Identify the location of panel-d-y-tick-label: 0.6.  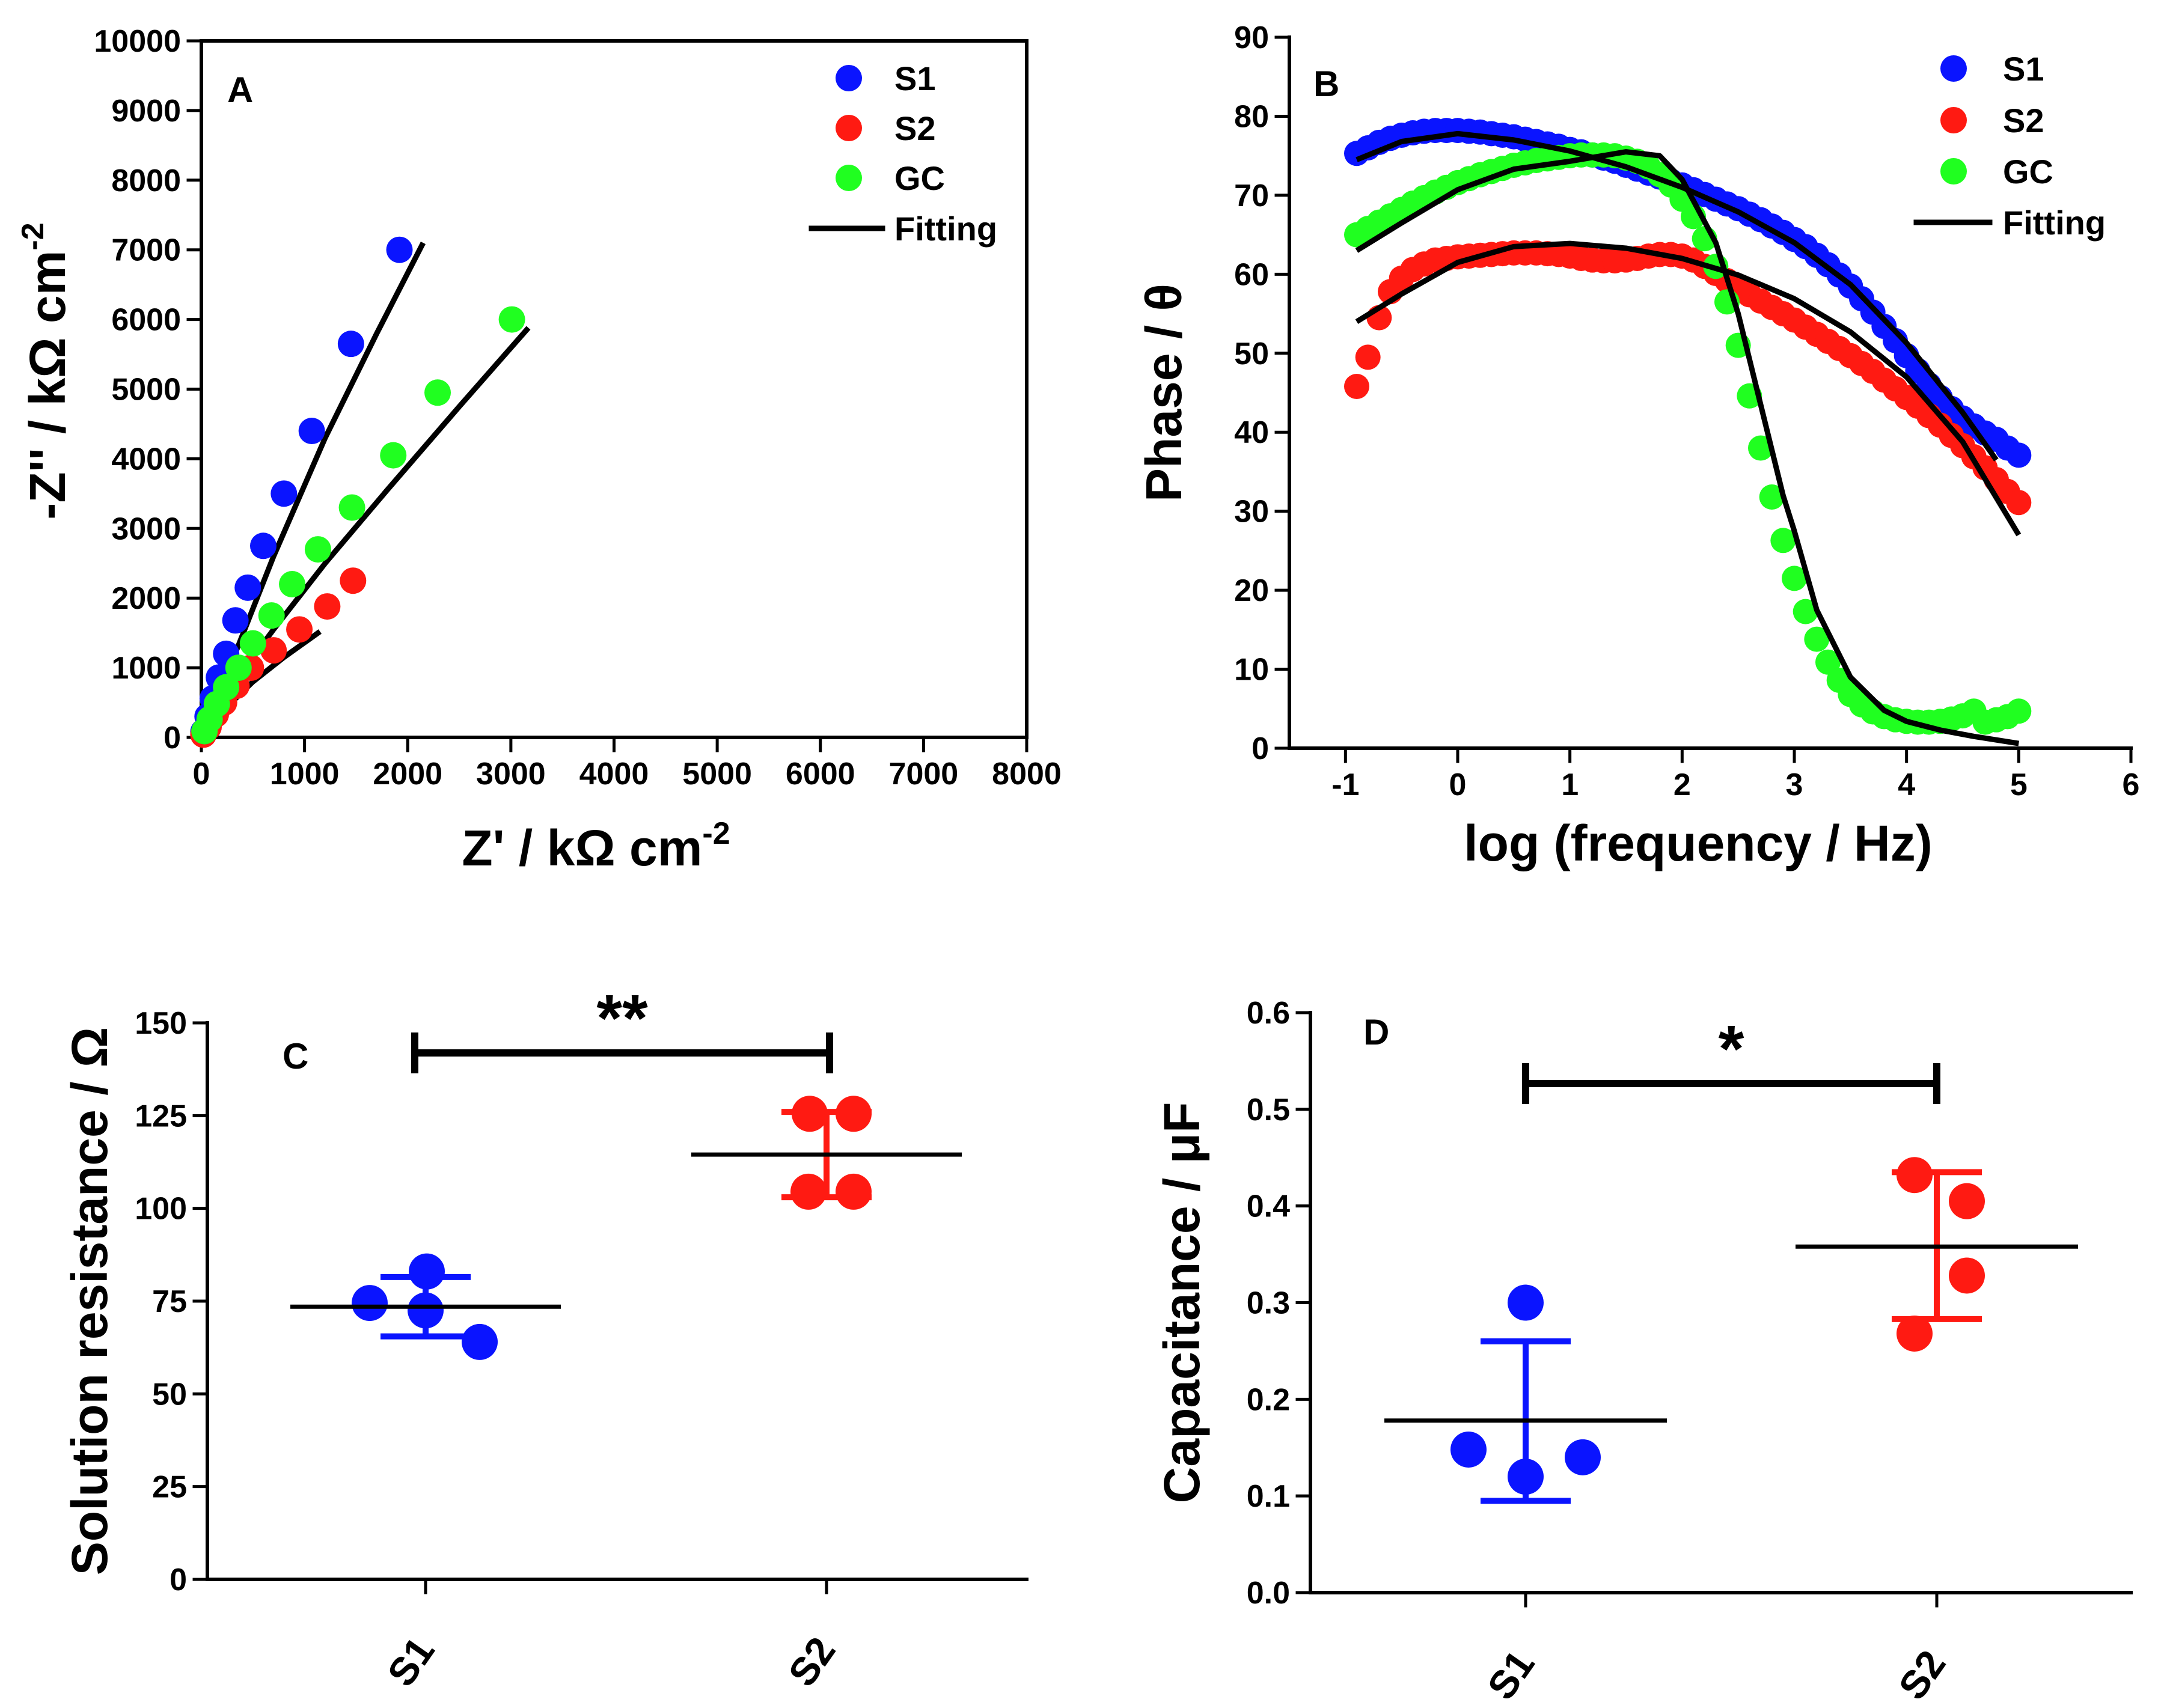
(1268, 1013).